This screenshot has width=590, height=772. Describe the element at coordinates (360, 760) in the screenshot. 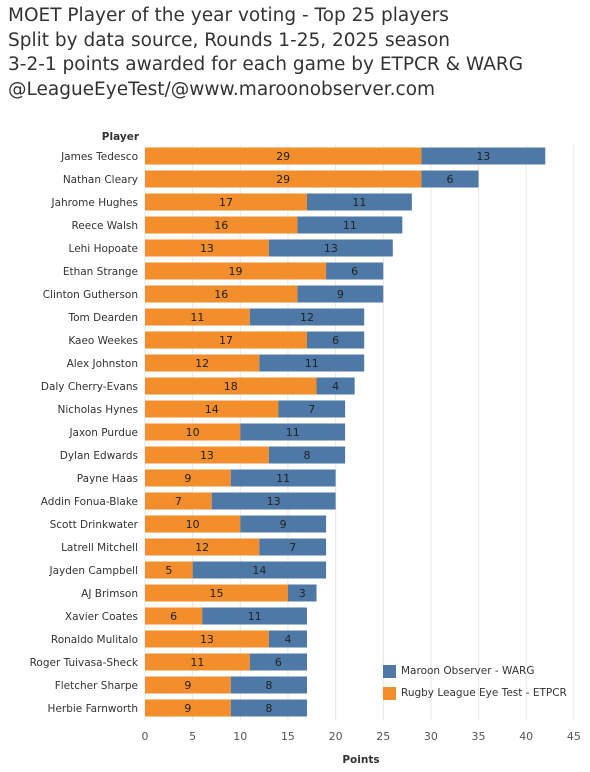

I see `x-axis-title: Points` at that location.